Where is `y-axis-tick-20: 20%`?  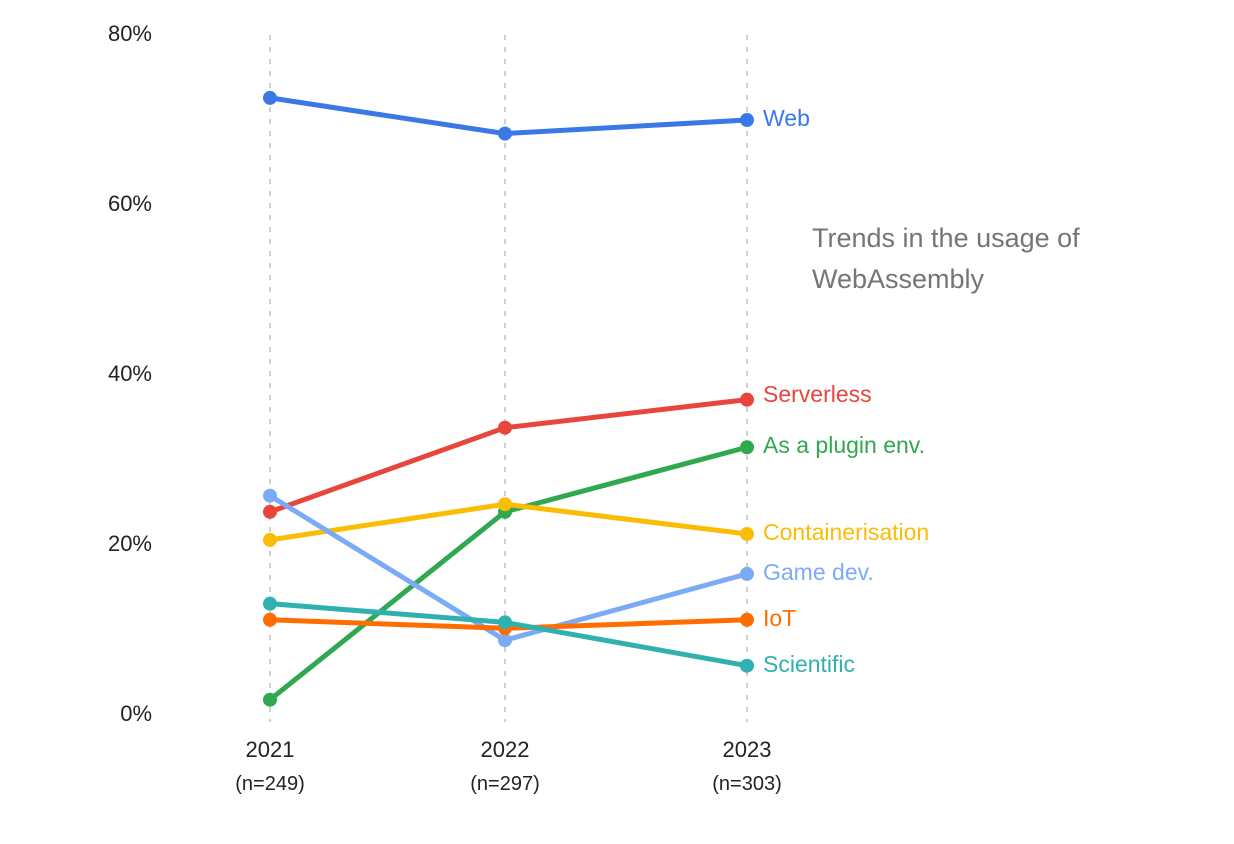
y-axis-tick-20: 20% is located at coordinates (130, 543).